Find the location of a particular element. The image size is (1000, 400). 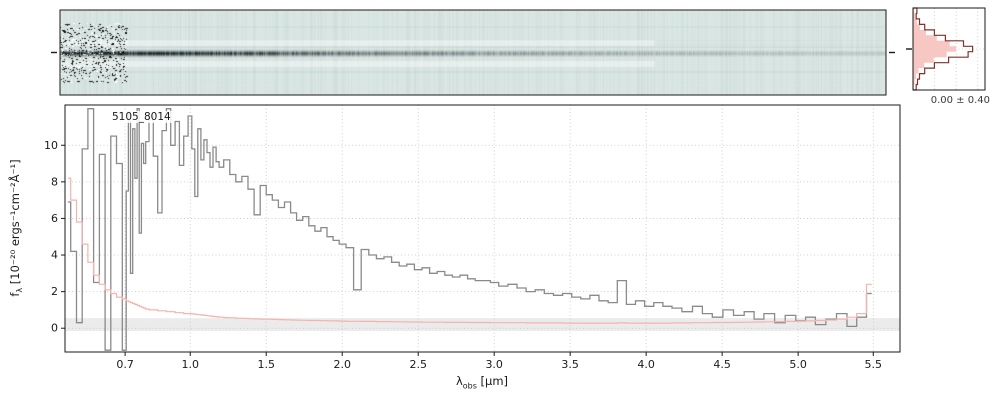

histogram-frame is located at coordinates (949, 49).